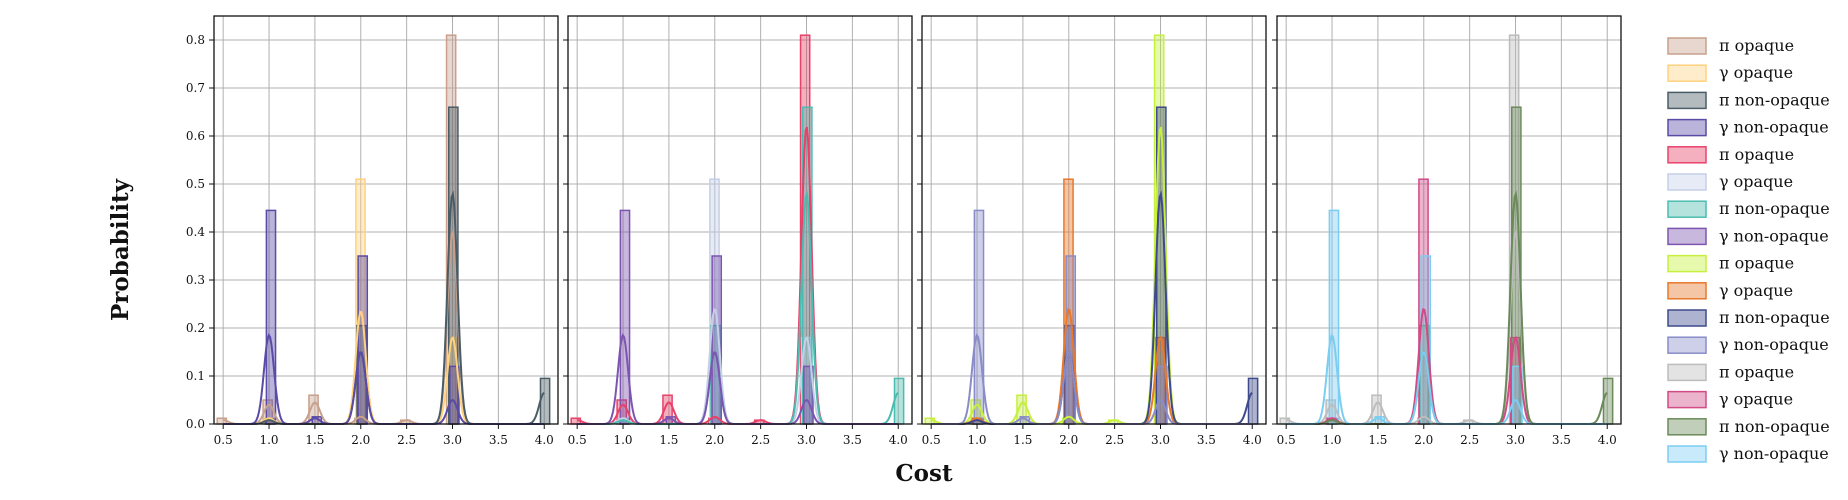  I want to click on x-axis-title: Cost, so click(924, 473).